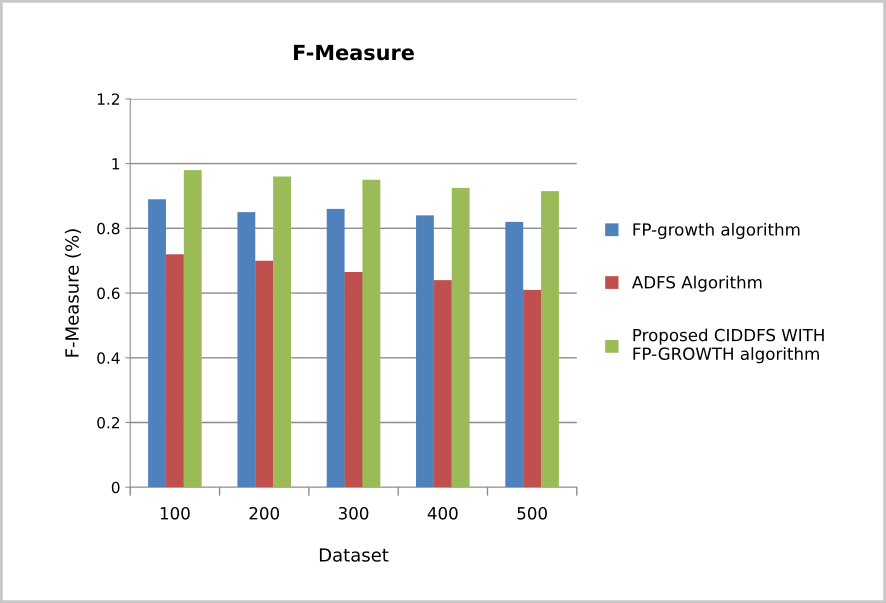  Describe the element at coordinates (108, 422) in the screenshot. I see `y-tick-label: 0.2` at that location.